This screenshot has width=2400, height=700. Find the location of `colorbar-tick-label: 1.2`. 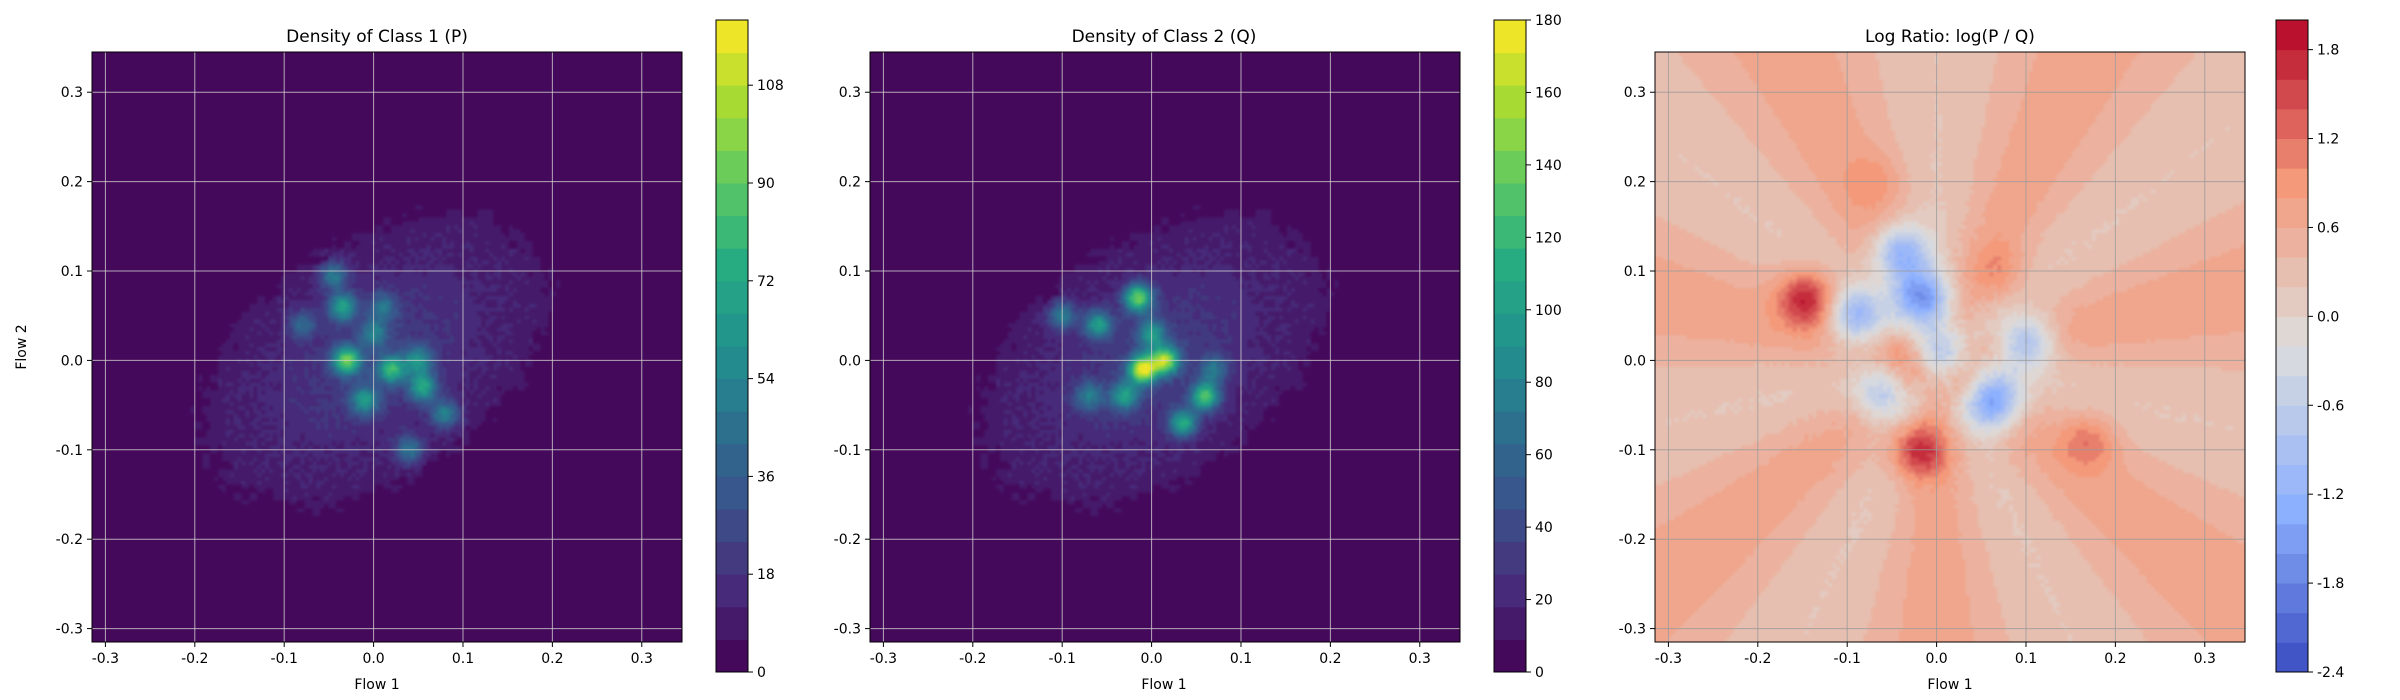

colorbar-tick-label: 1.2 is located at coordinates (2328, 140).